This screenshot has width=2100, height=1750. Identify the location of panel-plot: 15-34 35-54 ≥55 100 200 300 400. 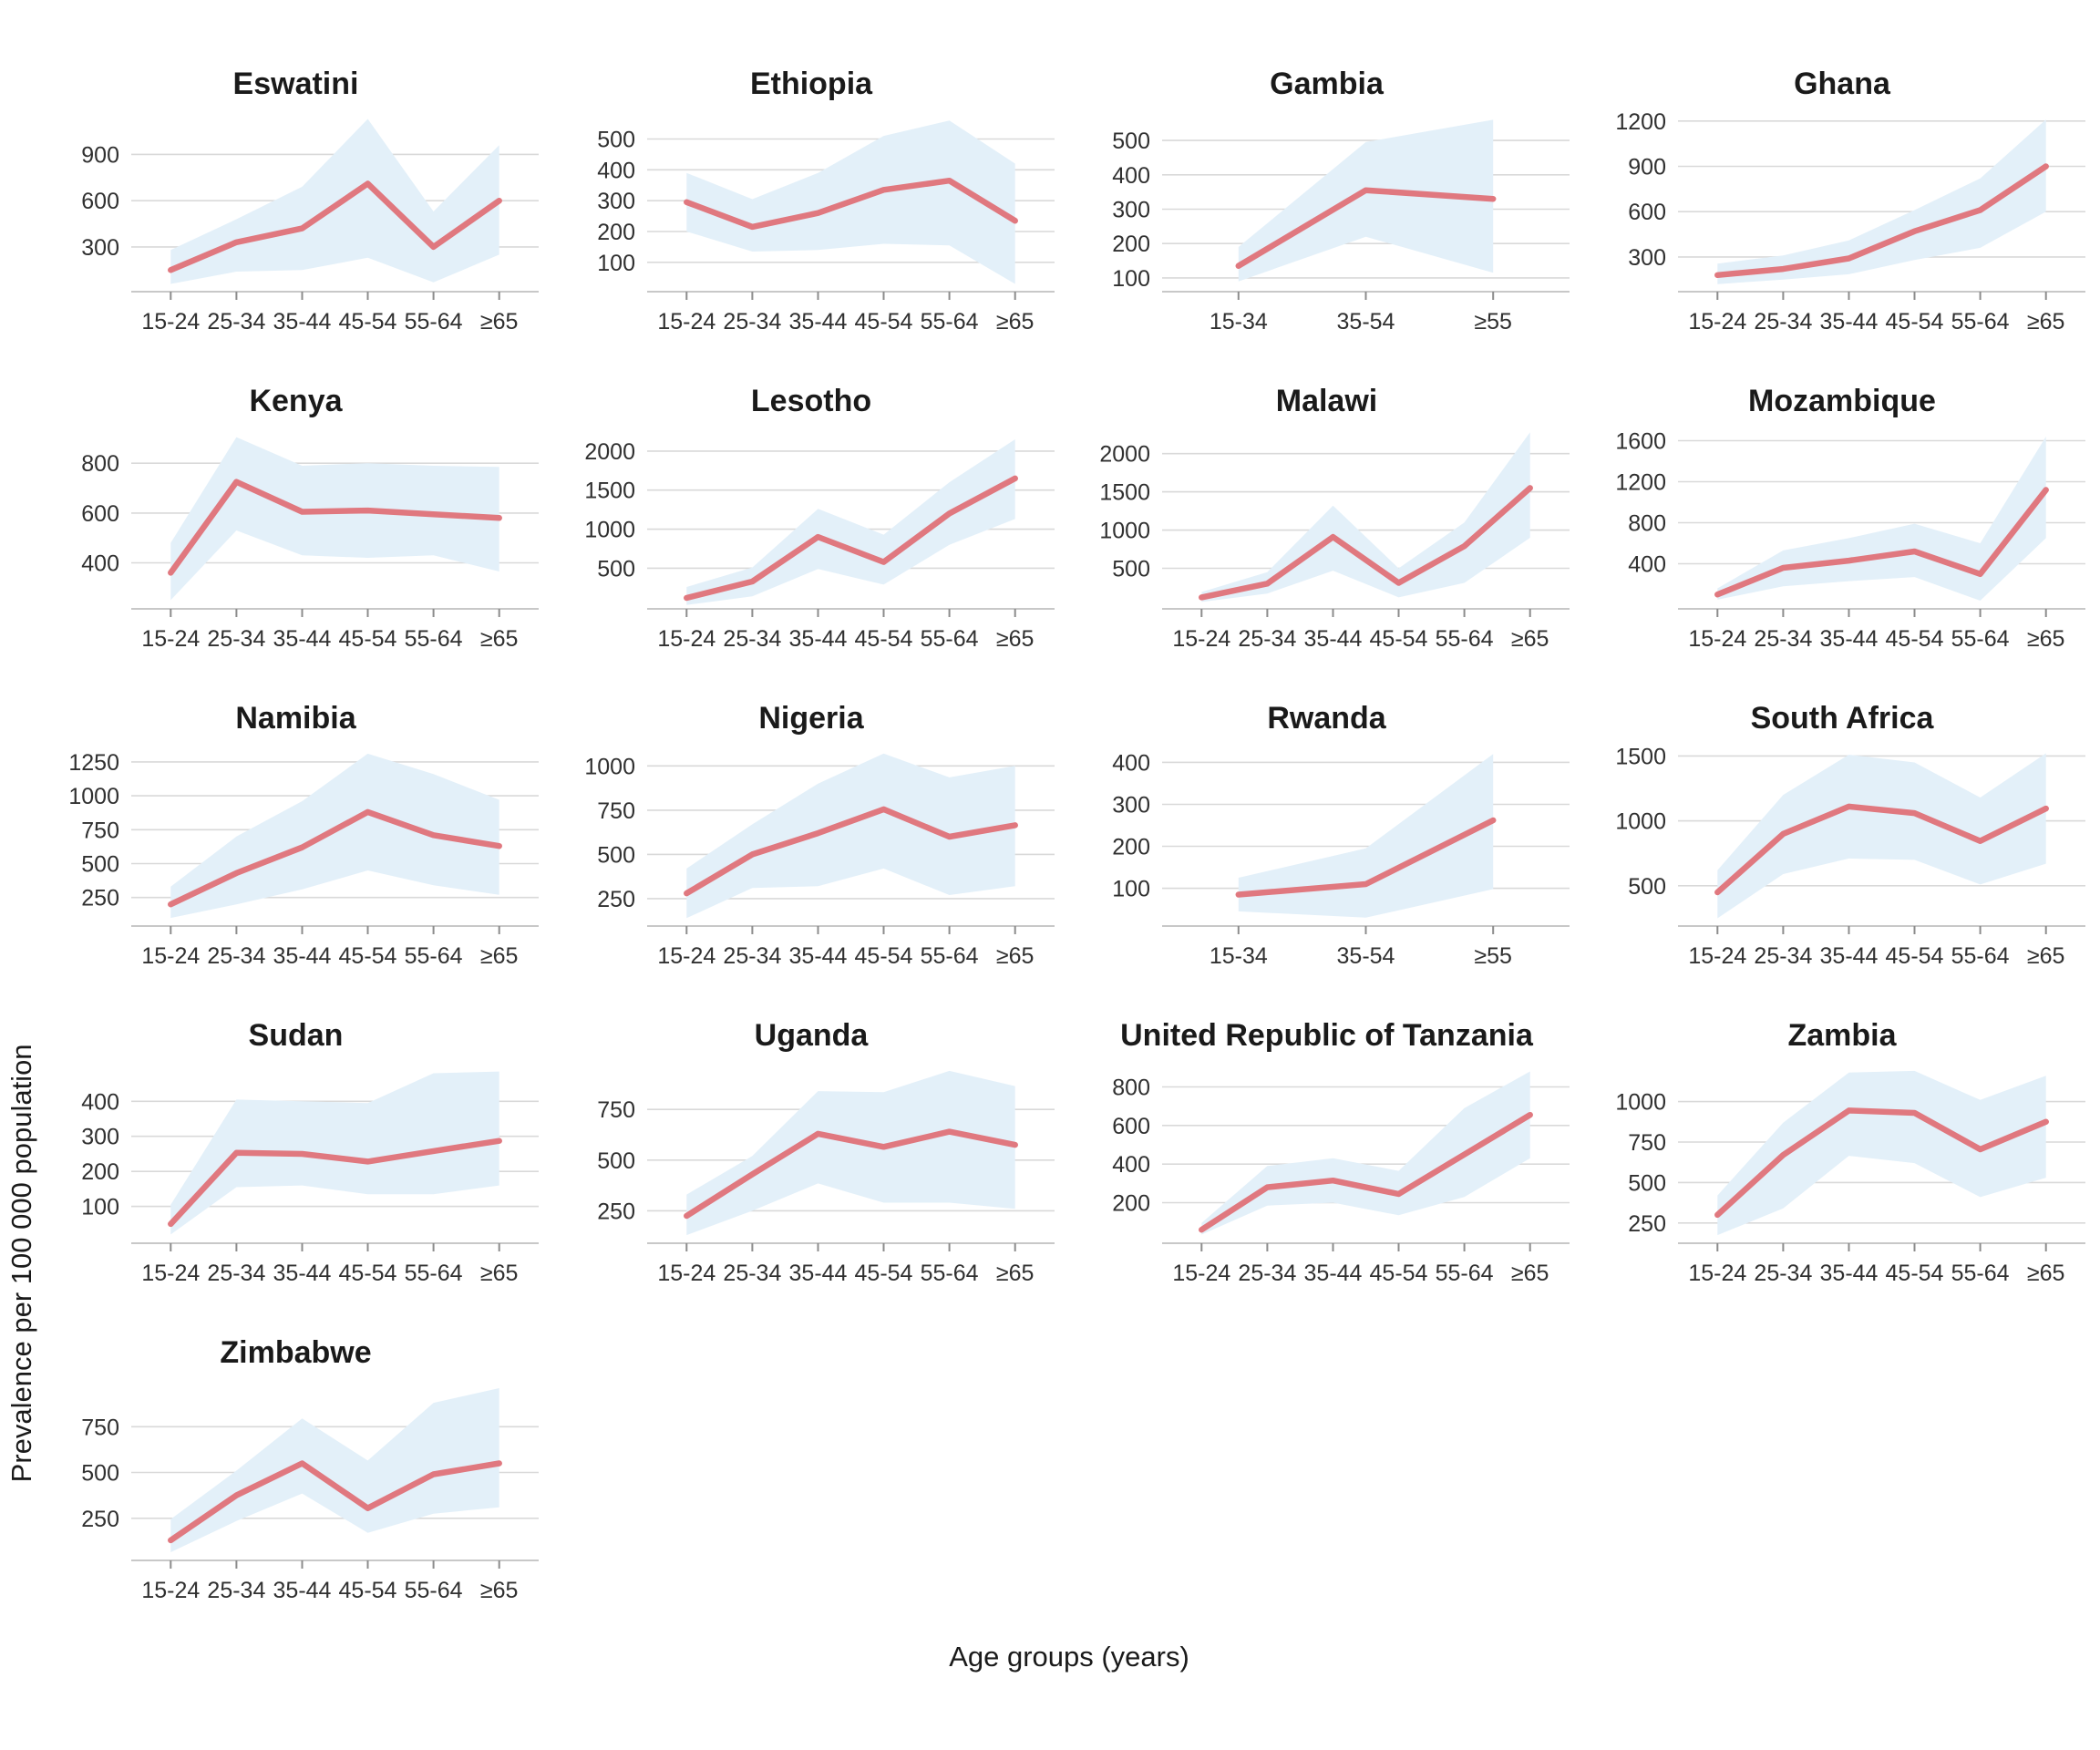
(1341, 860).